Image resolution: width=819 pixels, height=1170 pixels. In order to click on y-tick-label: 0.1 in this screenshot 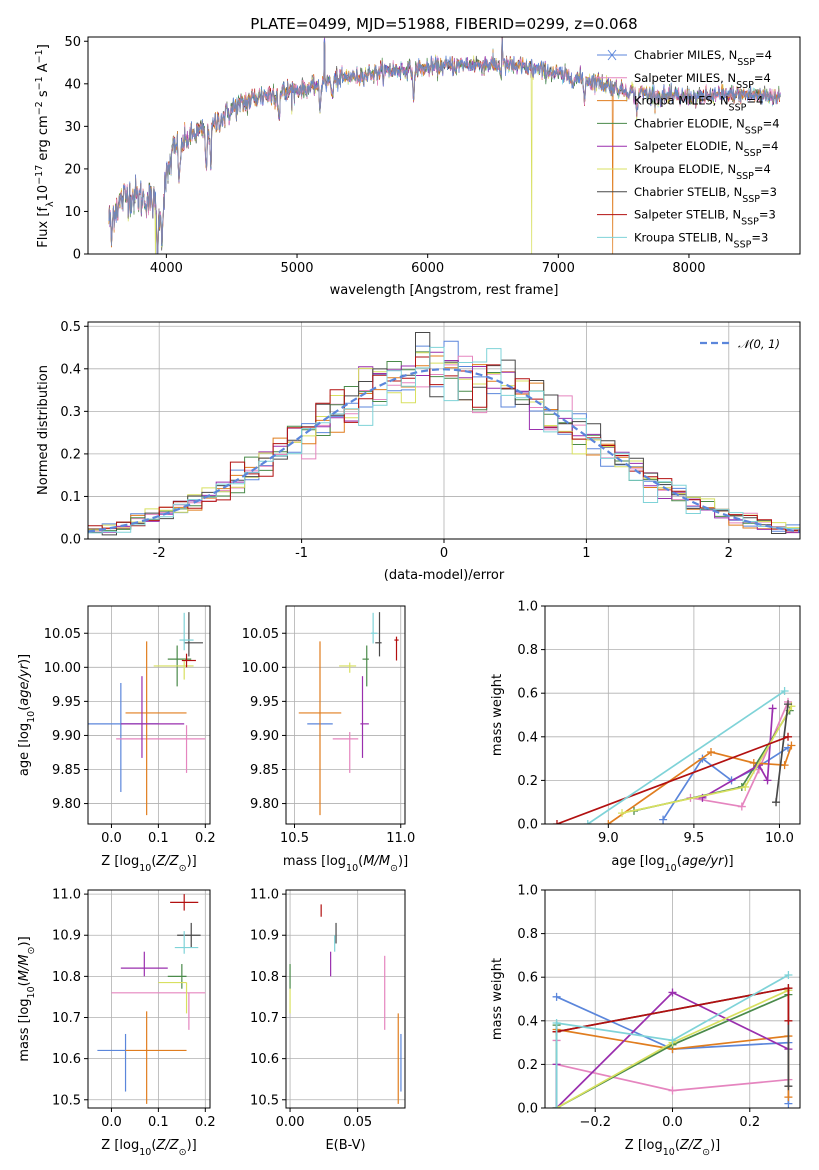, I will do `click(70, 497)`.